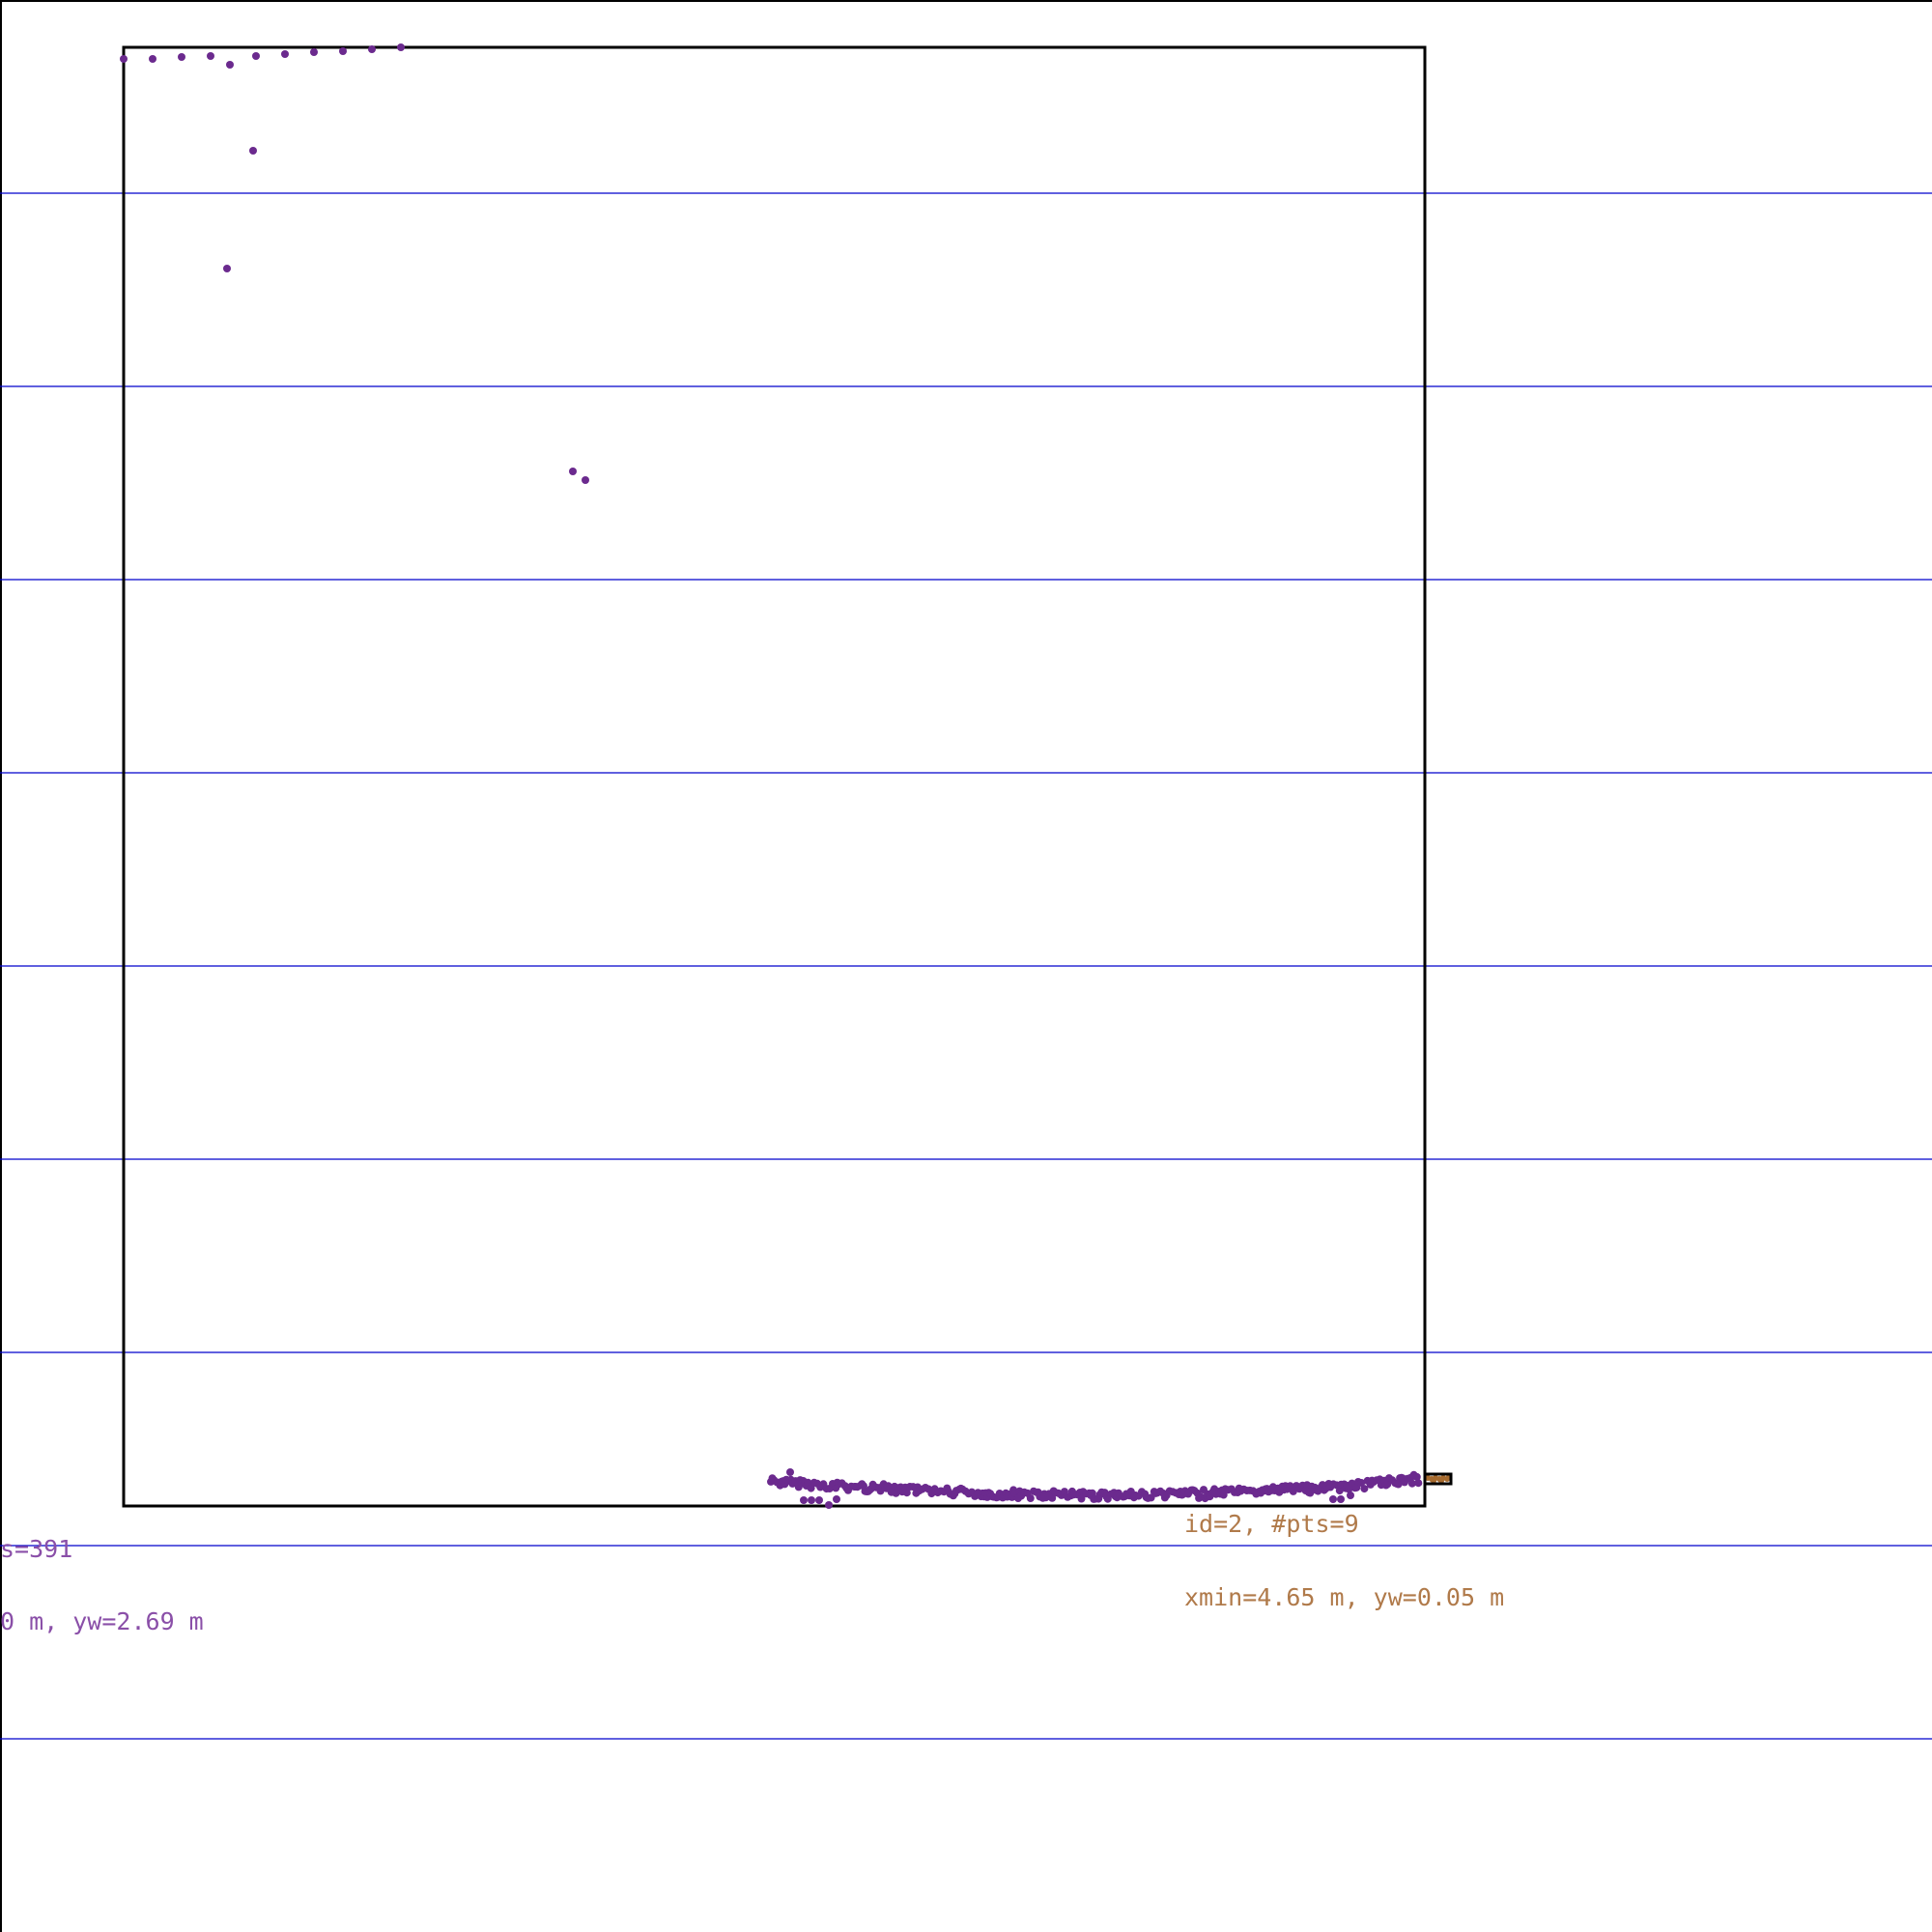 This screenshot has height=1932, width=1932. I want to click on cluster-1-label-extent: 0 m, yw=2.69 m, so click(102, 1621).